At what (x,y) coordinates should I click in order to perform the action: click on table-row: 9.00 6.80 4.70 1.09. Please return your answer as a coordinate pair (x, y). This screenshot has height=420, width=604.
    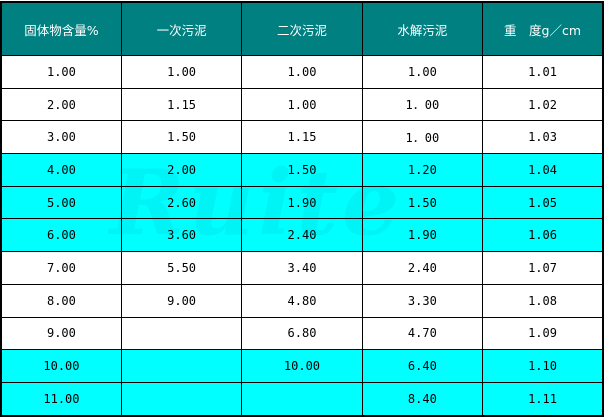
    Looking at the image, I should click on (302, 333).